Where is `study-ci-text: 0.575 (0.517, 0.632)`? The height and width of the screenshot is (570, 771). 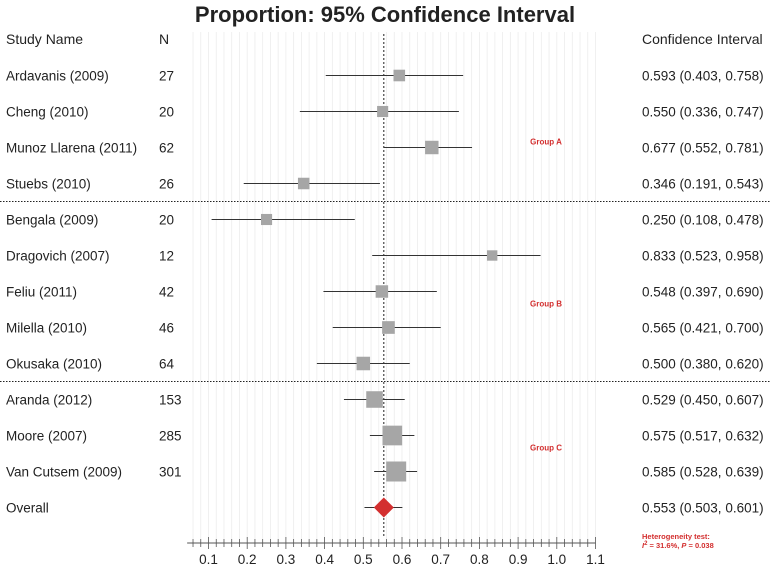 study-ci-text: 0.575 (0.517, 0.632) is located at coordinates (703, 436).